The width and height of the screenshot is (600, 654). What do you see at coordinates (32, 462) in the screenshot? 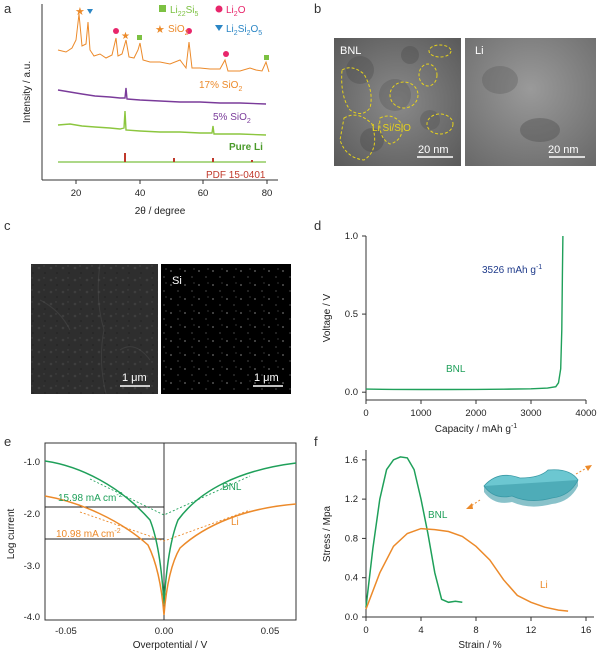
I see `tick-label: -1.0` at bounding box center [32, 462].